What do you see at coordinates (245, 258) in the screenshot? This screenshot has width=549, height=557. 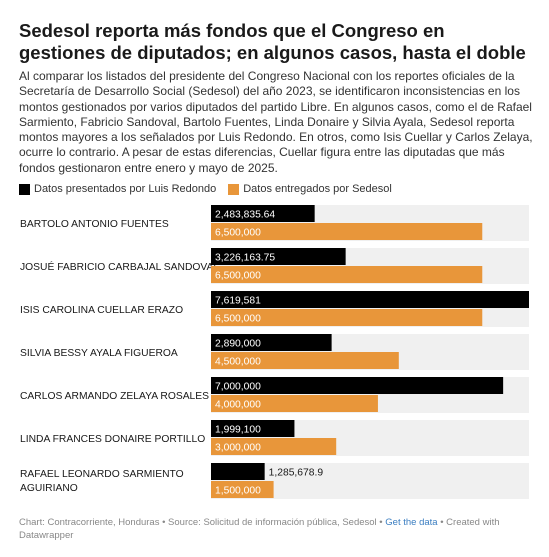 I see `value-label-redondo-josue-fabricio-carbajal-sandoval: 3,226,163.75` at bounding box center [245, 258].